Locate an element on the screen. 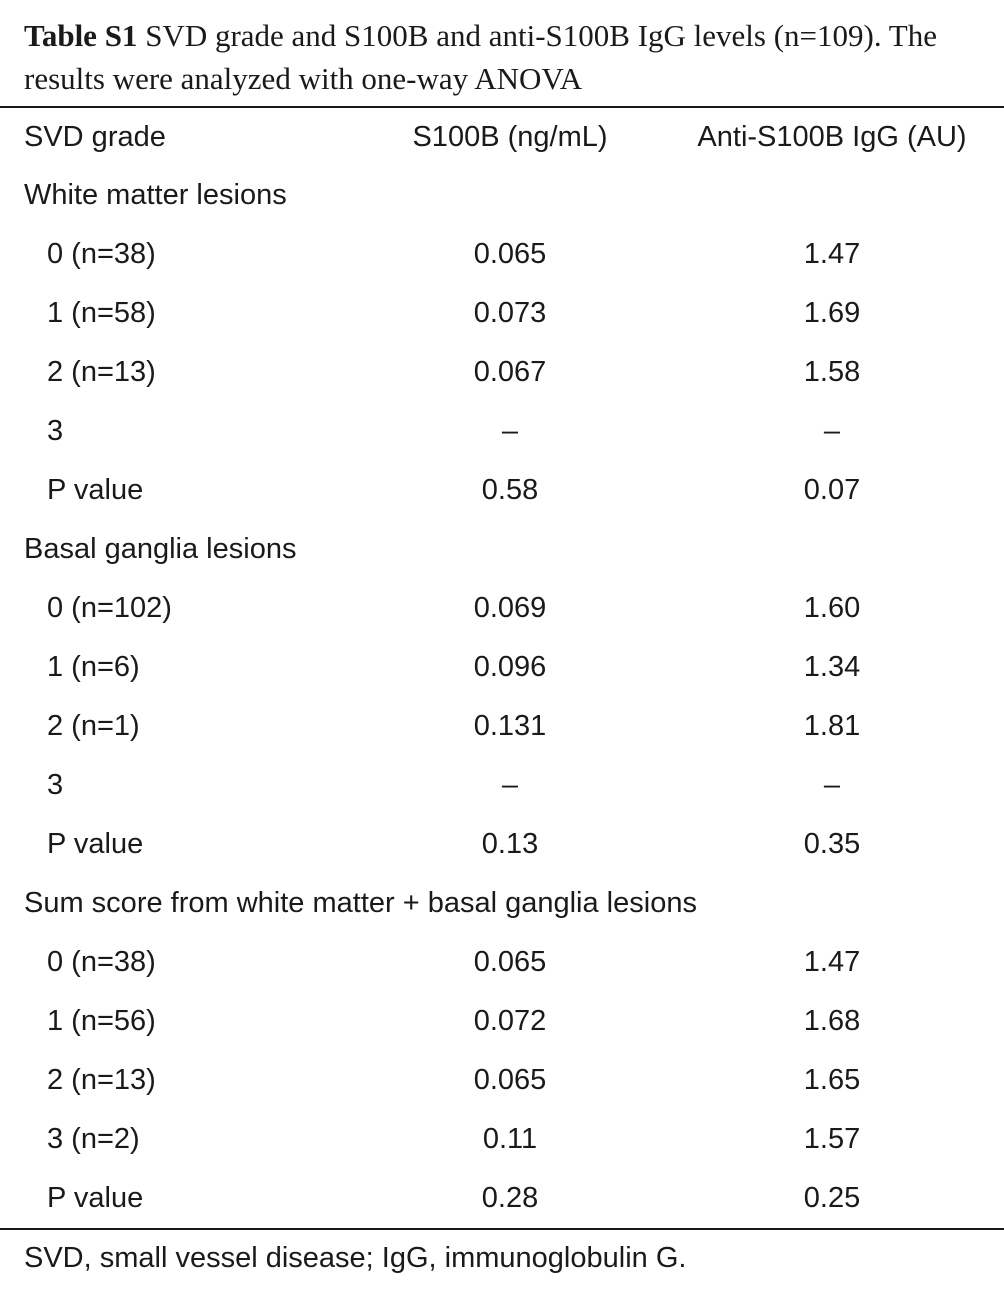 The width and height of the screenshot is (1004, 1290). grade-cell: 0 (n=102) is located at coordinates (109, 608).